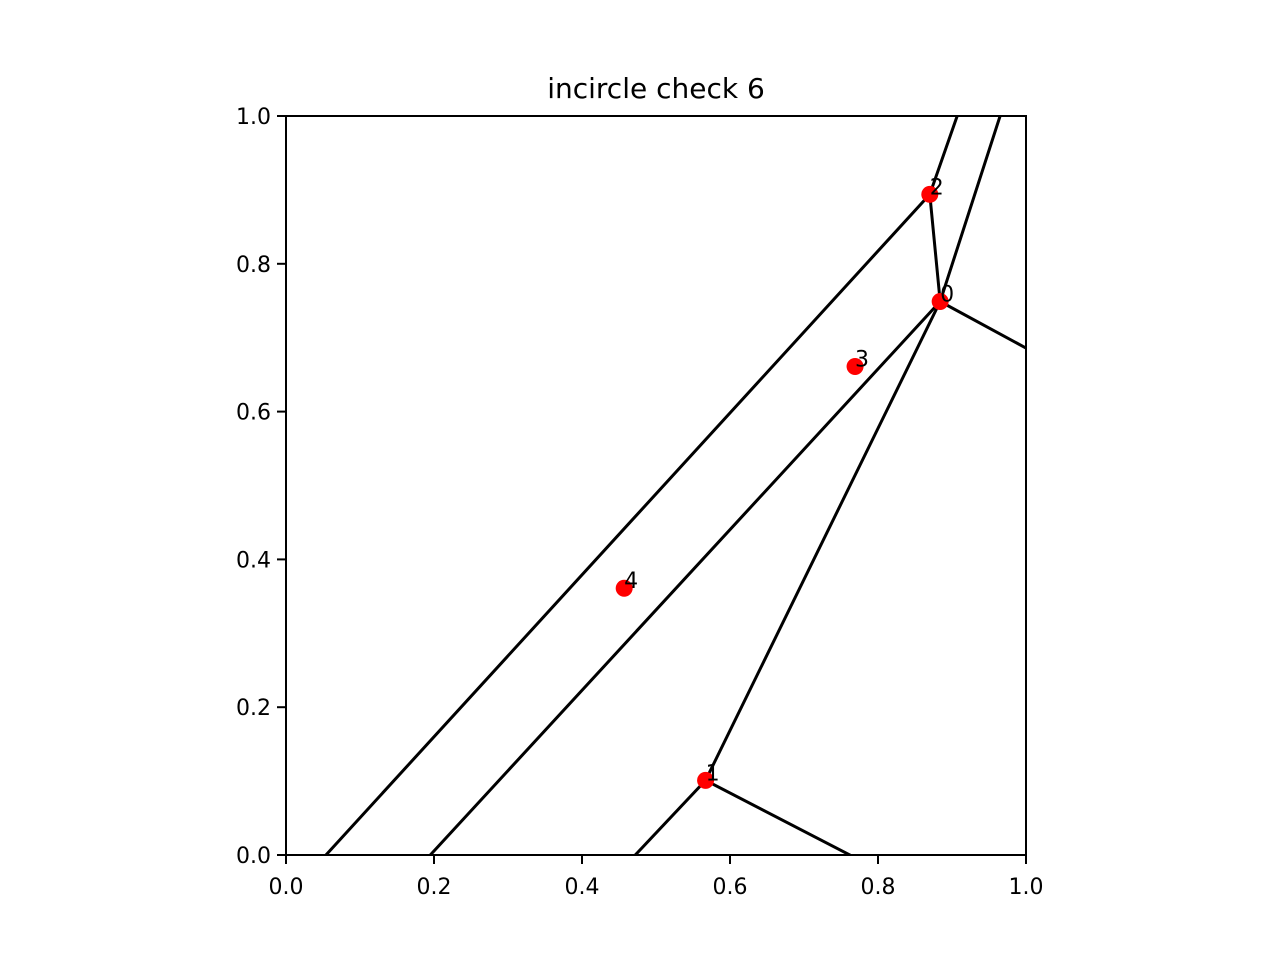 This screenshot has height=960, width=1280. What do you see at coordinates (253, 560) in the screenshot?
I see `y-tick-label: 0.4` at bounding box center [253, 560].